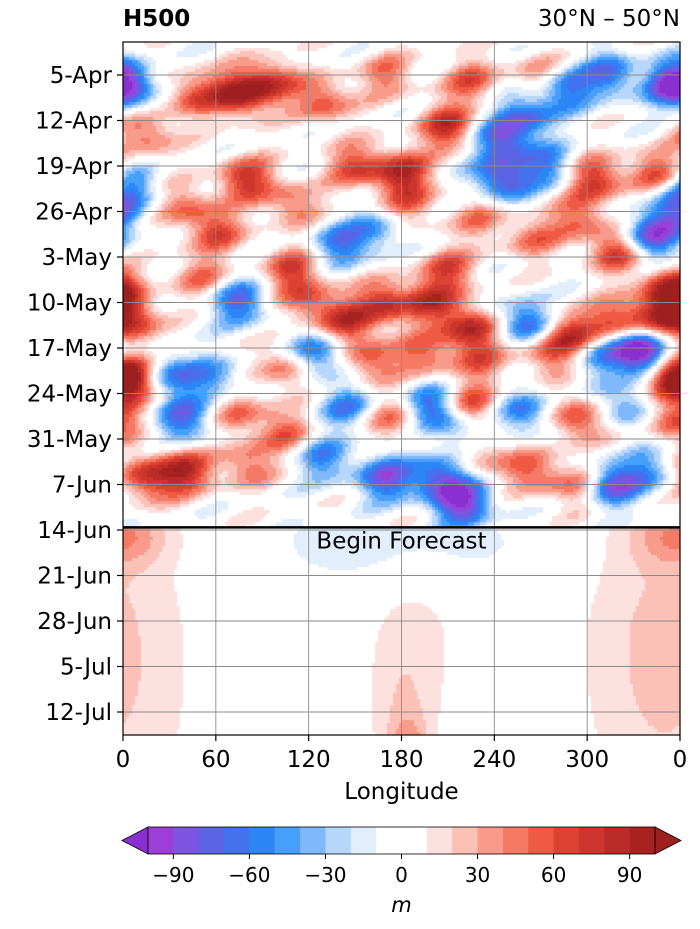 The height and width of the screenshot is (929, 700). What do you see at coordinates (401, 875) in the screenshot?
I see `colorbar-tick-label: 0` at bounding box center [401, 875].